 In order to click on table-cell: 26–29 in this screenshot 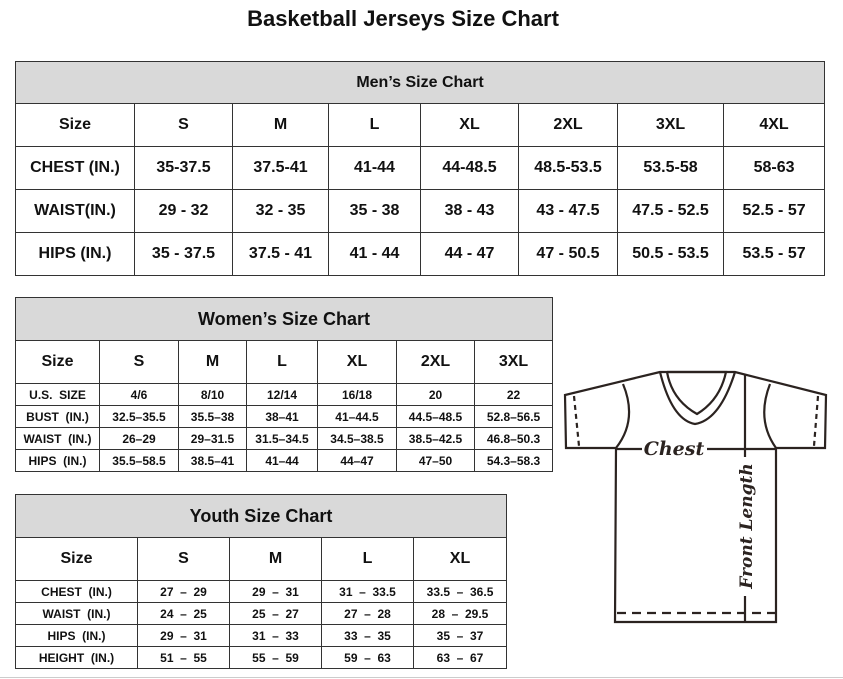, I will do `click(139, 438)`.